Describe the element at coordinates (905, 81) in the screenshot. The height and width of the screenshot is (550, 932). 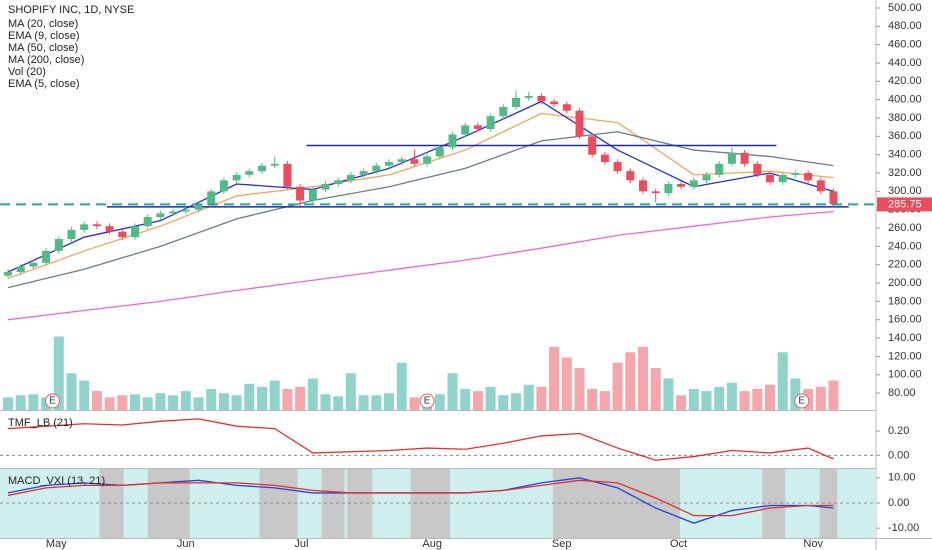
I see `y-tick-label: 420.00` at that location.